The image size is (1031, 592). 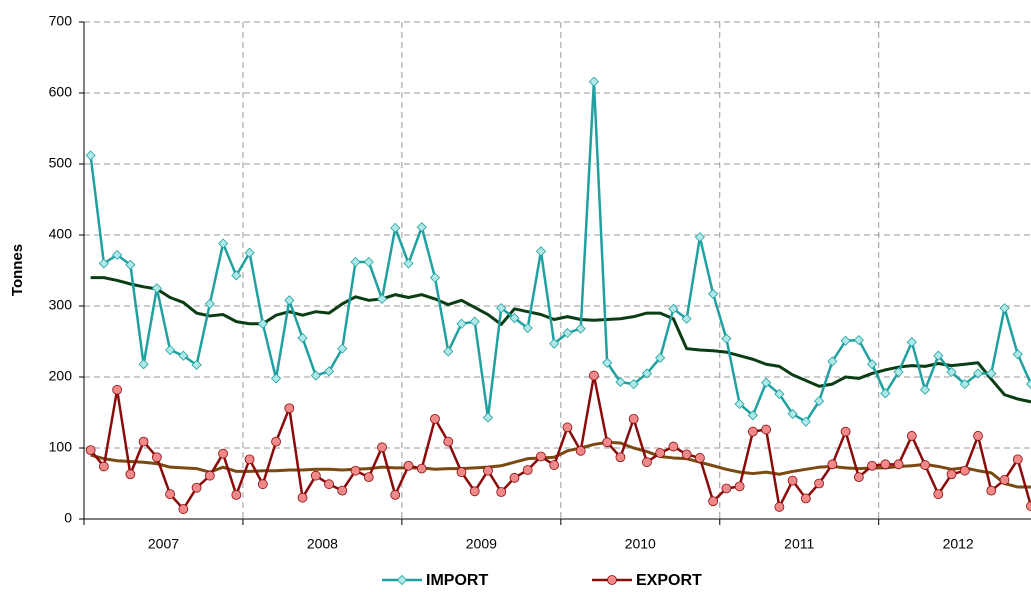 What do you see at coordinates (17, 270) in the screenshot?
I see `y-axis-label: Tonnes` at bounding box center [17, 270].